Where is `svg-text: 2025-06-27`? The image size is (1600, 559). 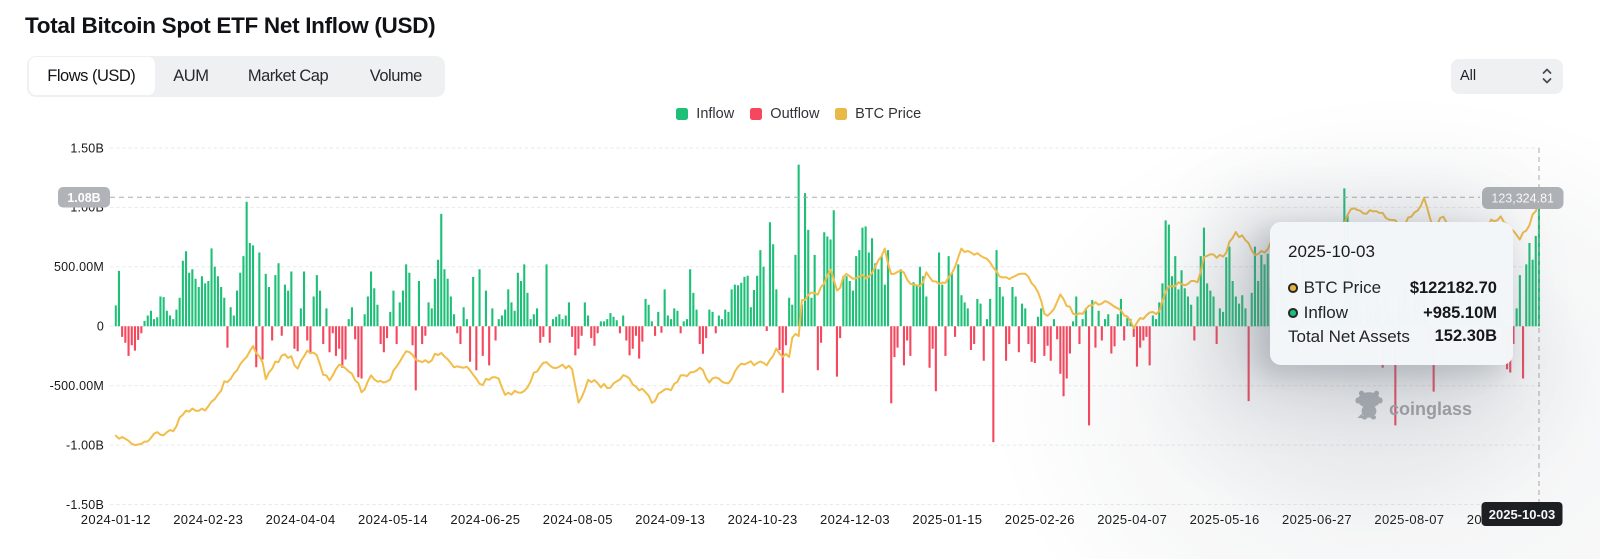 svg-text: 2025-06-27 is located at coordinates (1317, 519).